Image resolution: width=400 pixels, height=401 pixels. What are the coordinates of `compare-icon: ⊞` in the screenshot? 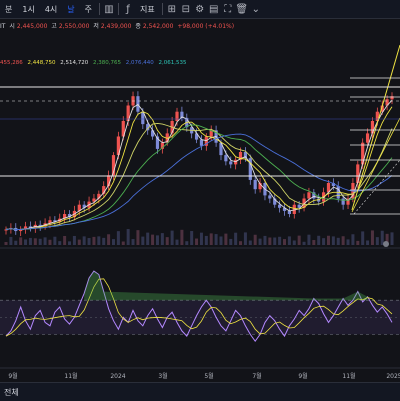 It's located at (171, 9).